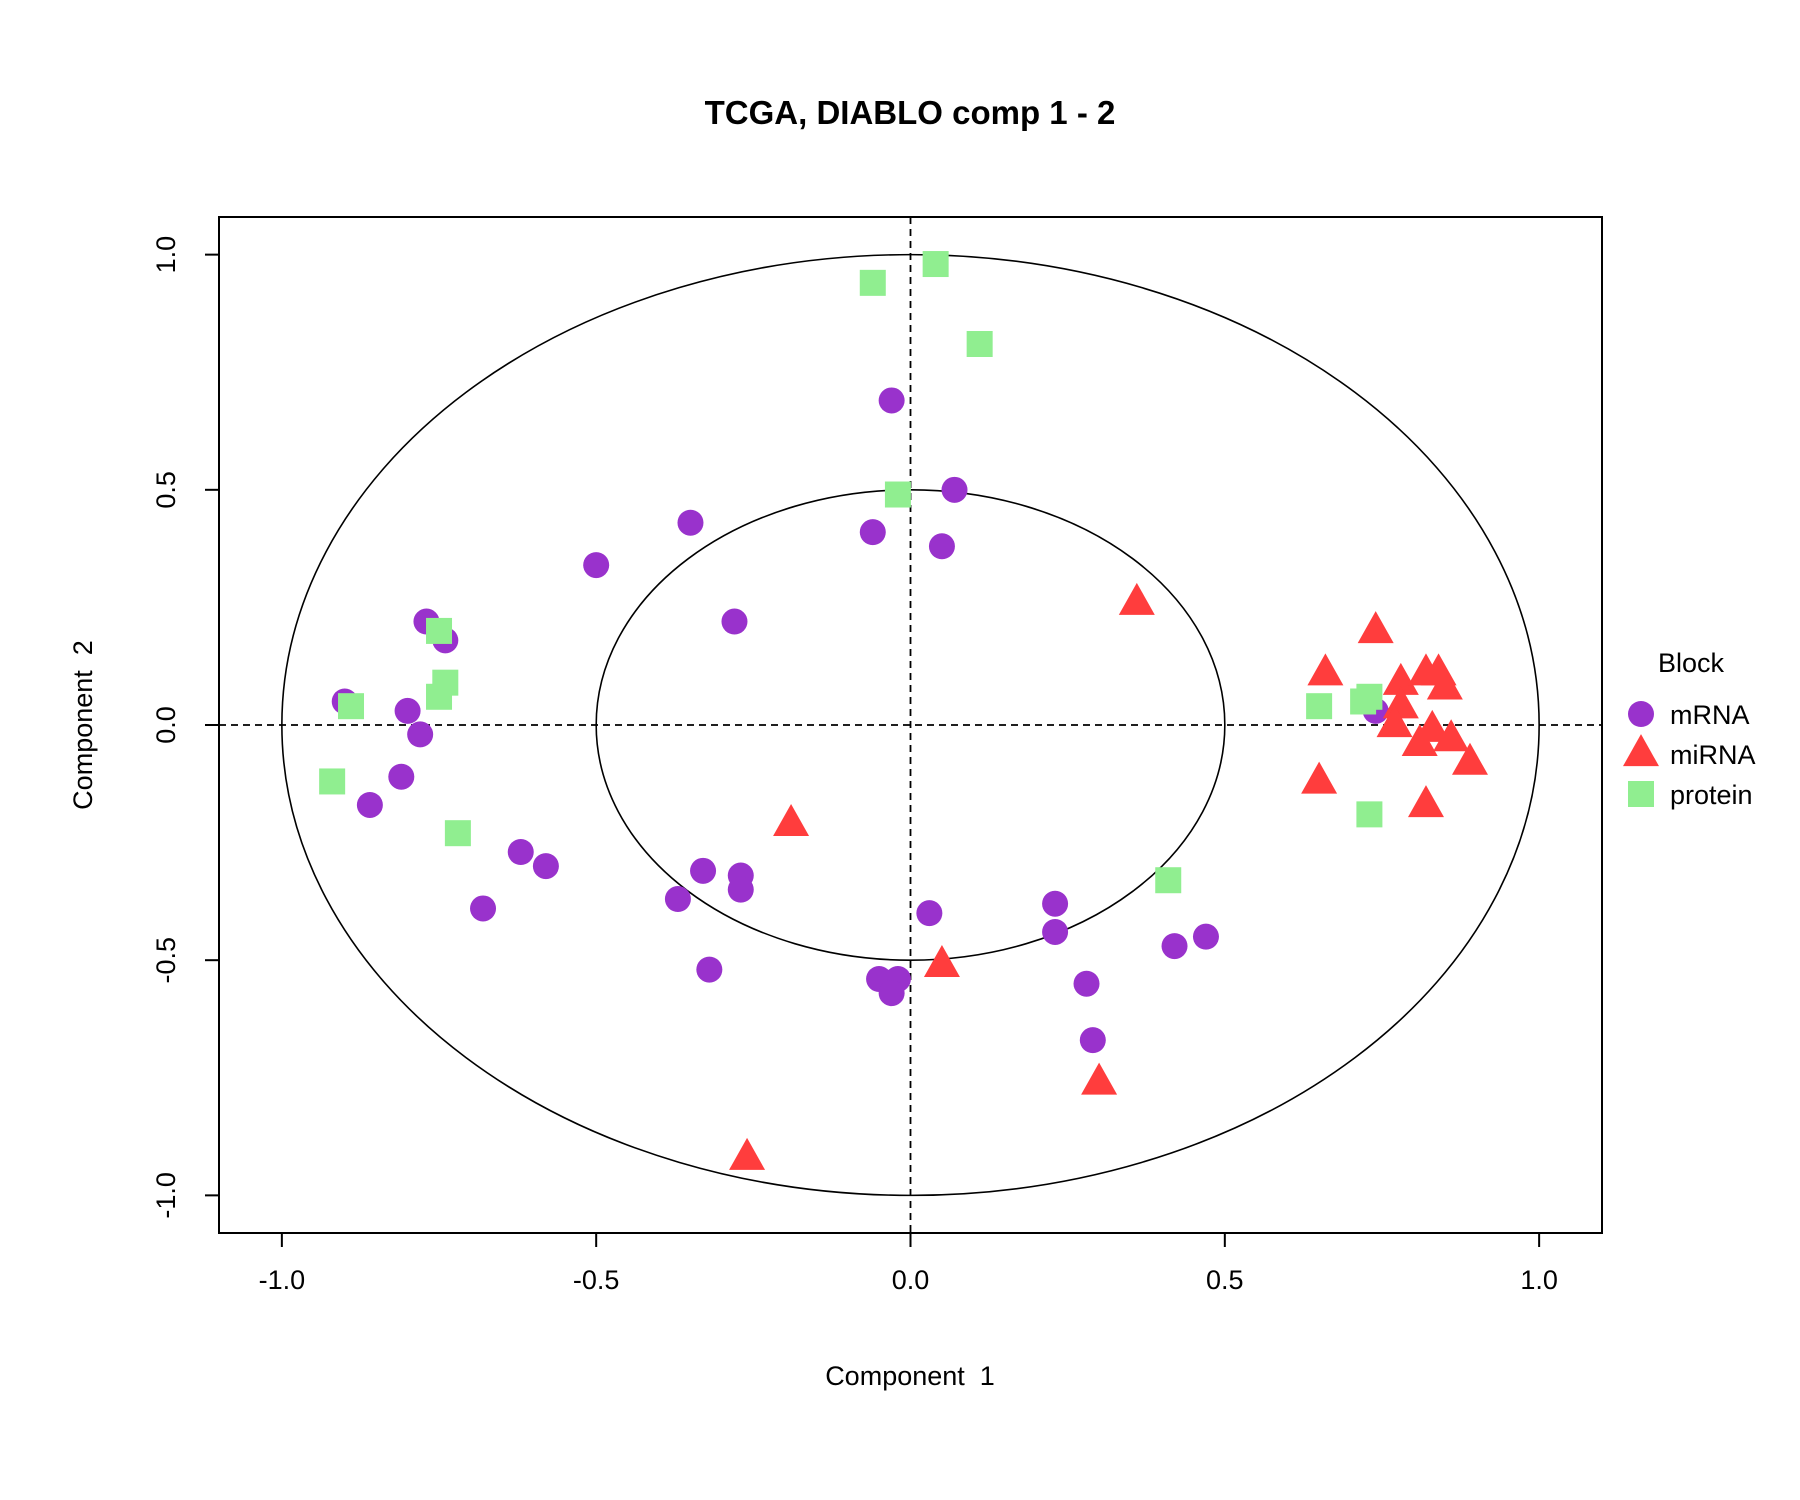 The width and height of the screenshot is (1800, 1500). What do you see at coordinates (1641, 714) in the screenshot?
I see `legend-marker-mrna` at bounding box center [1641, 714].